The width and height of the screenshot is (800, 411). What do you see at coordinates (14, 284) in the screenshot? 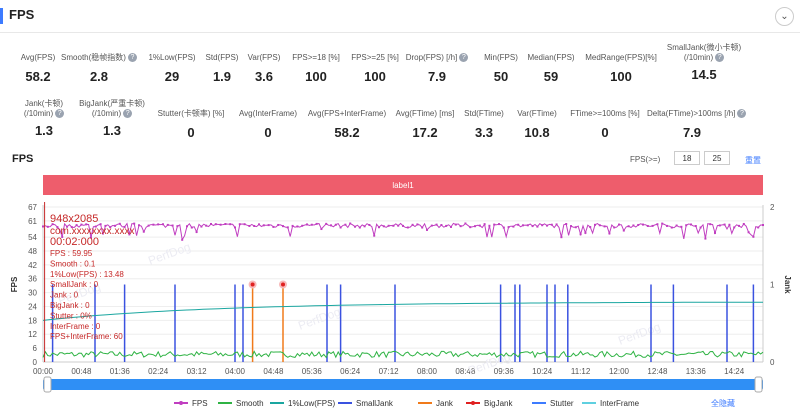
I see `y-axis-title: FPS` at bounding box center [14, 284].